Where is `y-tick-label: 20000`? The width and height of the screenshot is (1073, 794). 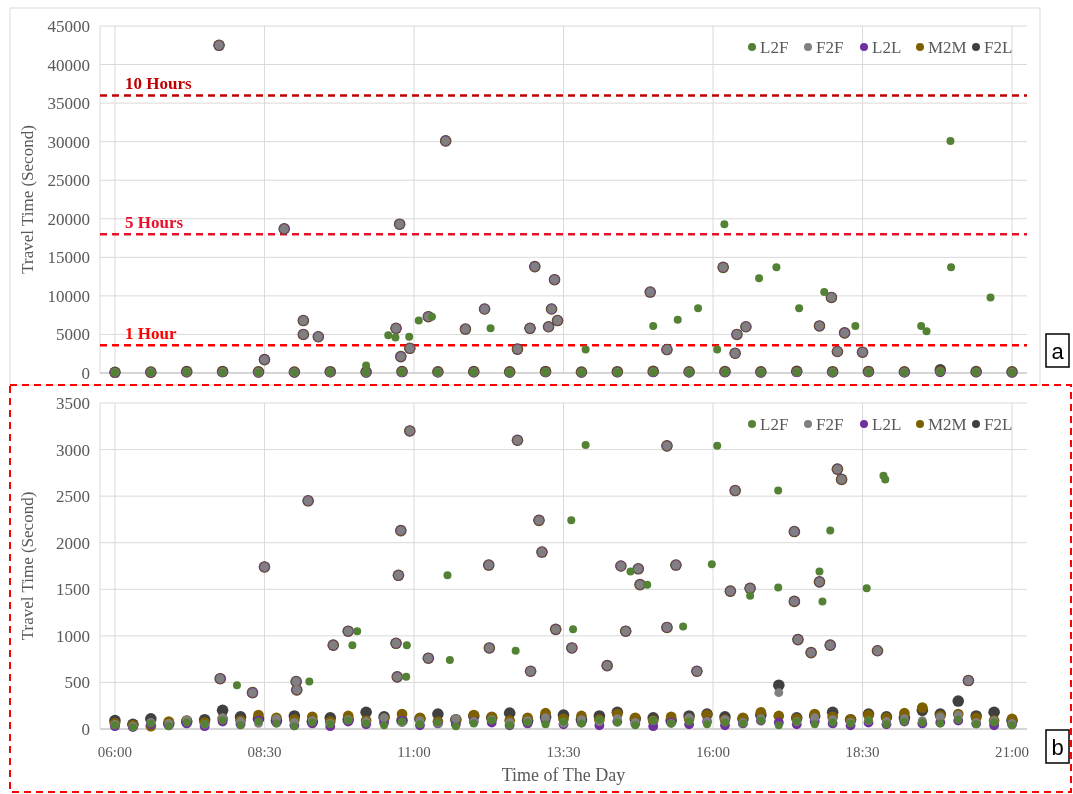
y-tick-label: 20000 is located at coordinates (68, 219).